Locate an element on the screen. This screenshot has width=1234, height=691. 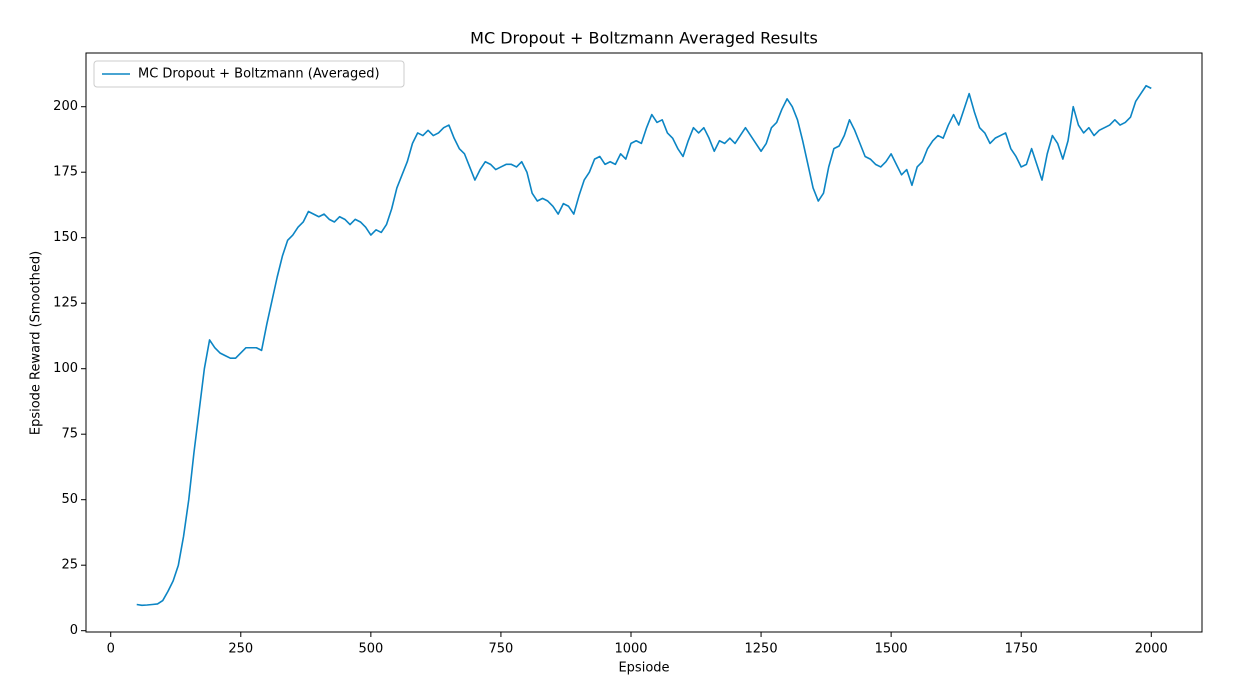
x-tick-label: 250 is located at coordinates (240, 649).